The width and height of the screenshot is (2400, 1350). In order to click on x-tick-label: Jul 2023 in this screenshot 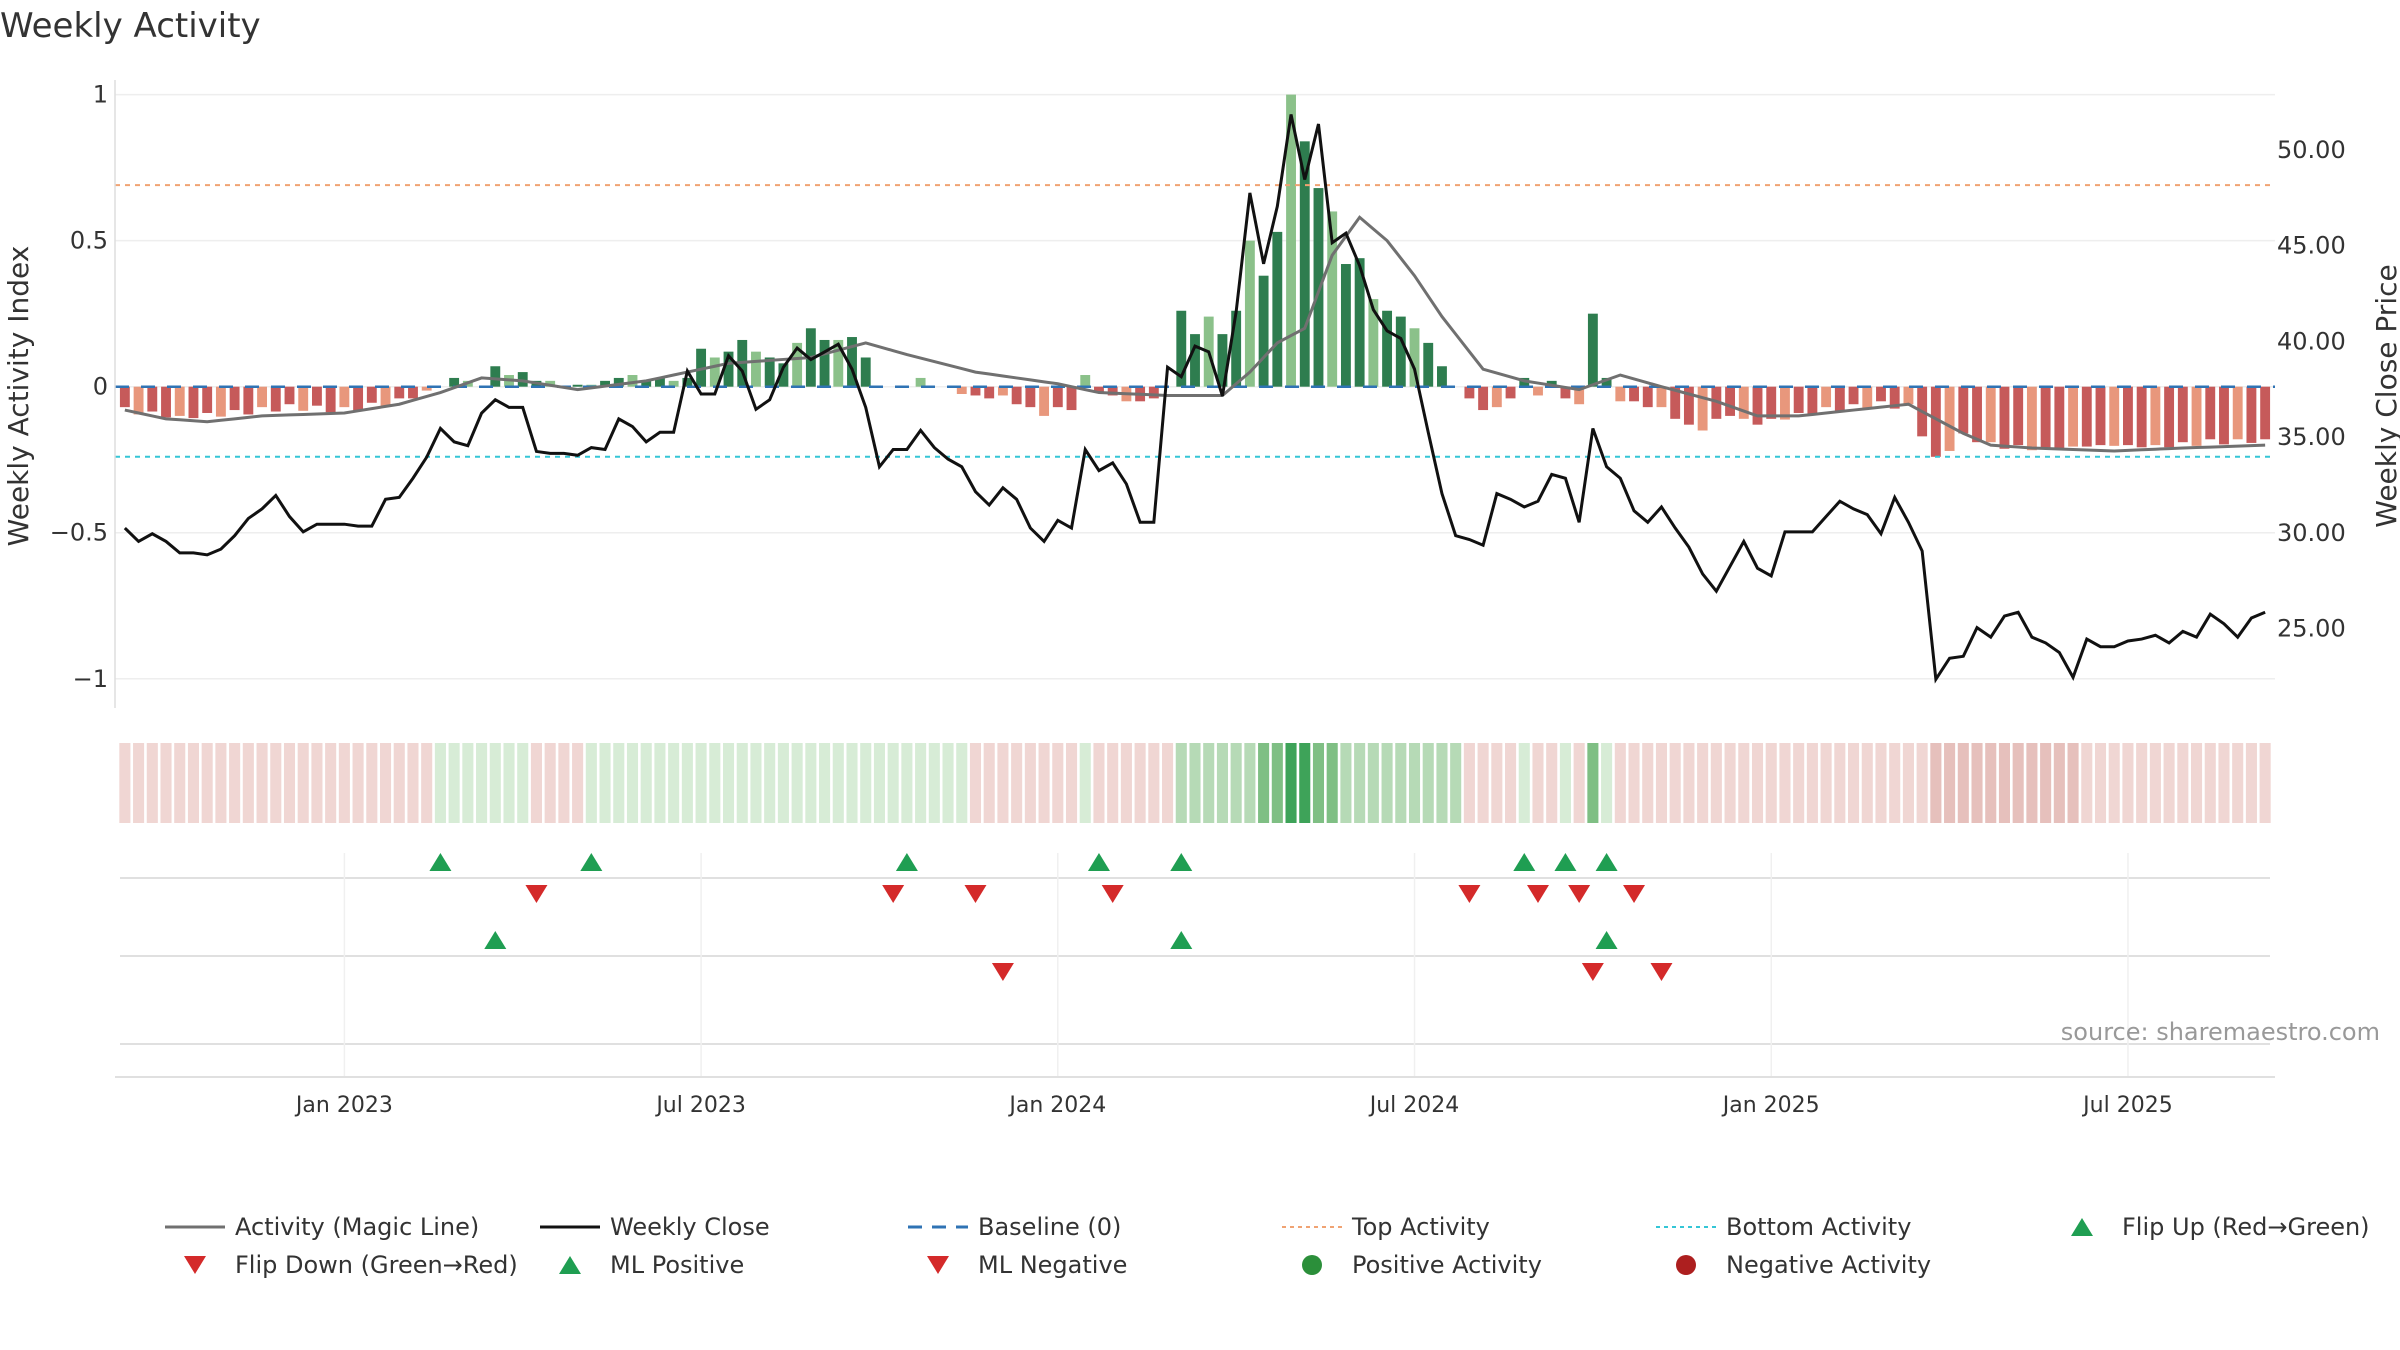, I will do `click(700, 1105)`.